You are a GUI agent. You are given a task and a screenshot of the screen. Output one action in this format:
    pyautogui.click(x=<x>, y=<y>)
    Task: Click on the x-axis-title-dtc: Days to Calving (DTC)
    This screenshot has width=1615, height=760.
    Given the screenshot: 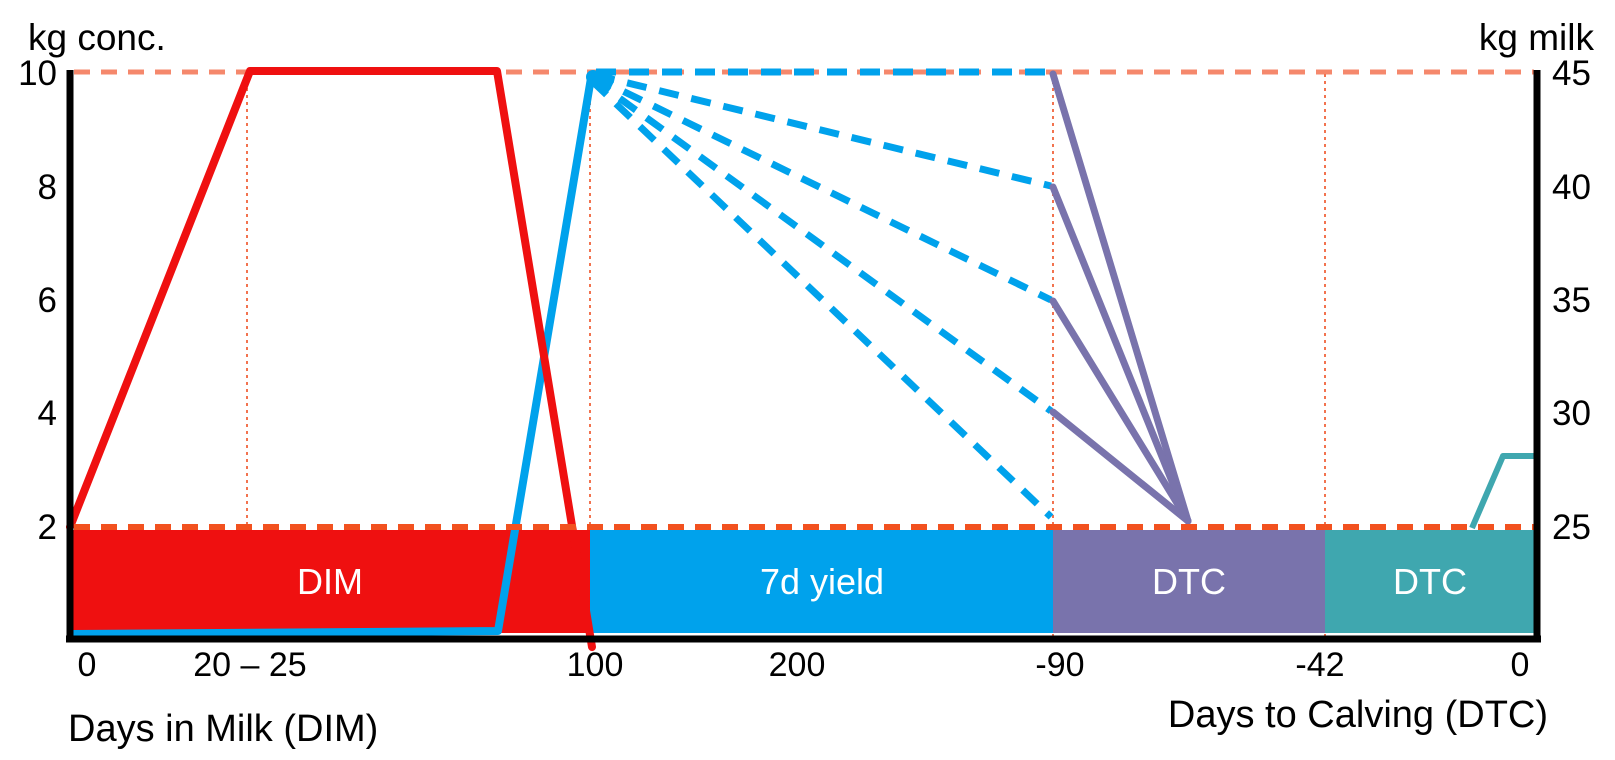 What is the action you would take?
    pyautogui.click(x=1358, y=715)
    